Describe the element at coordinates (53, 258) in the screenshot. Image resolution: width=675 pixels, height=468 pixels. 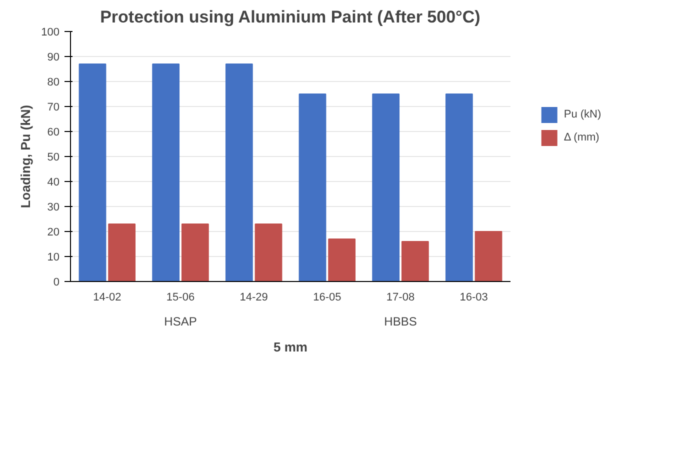
I see `y-tick-label: 10` at that location.